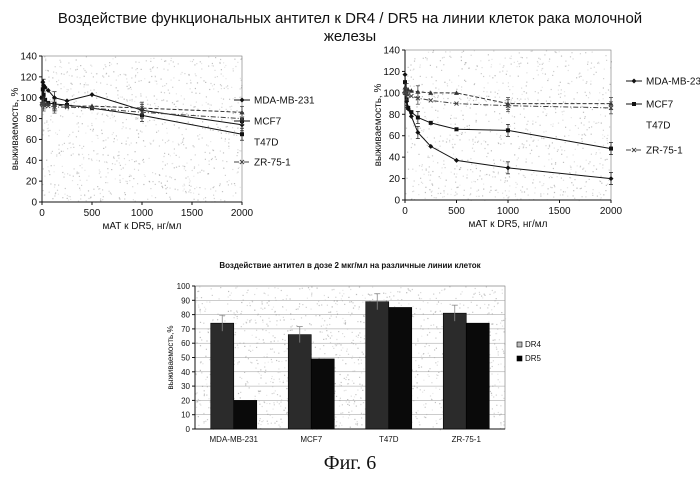 This screenshot has width=700, height=482. What do you see at coordinates (311, 439) in the screenshot?
I see `category-label: MCF7` at bounding box center [311, 439].